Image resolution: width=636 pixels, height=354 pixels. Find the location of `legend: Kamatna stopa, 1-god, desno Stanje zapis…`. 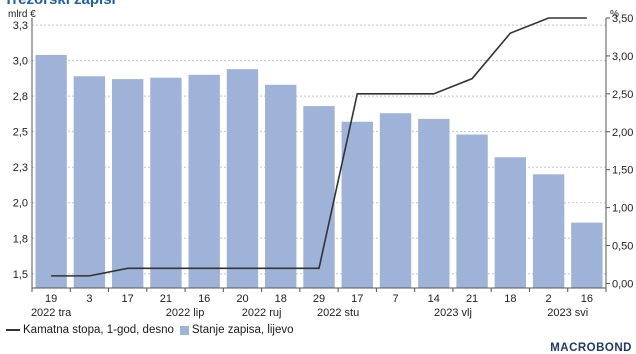

legend: Kamatna stopa, 1-god, desno Stanje zapis… is located at coordinates (153, 330).